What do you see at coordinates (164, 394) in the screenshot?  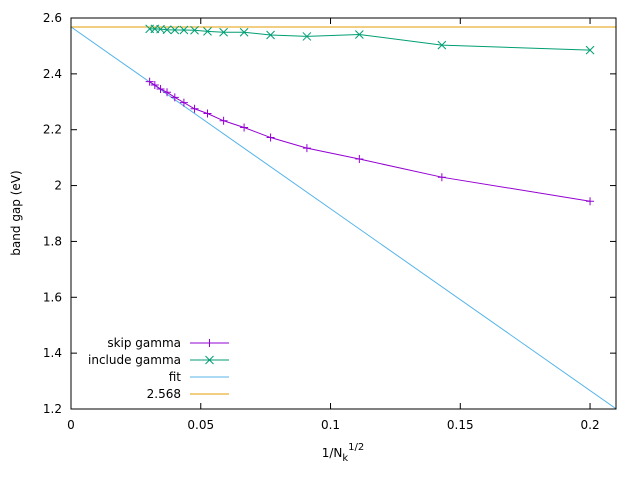 I see `legend-label: 2.568` at bounding box center [164, 394].